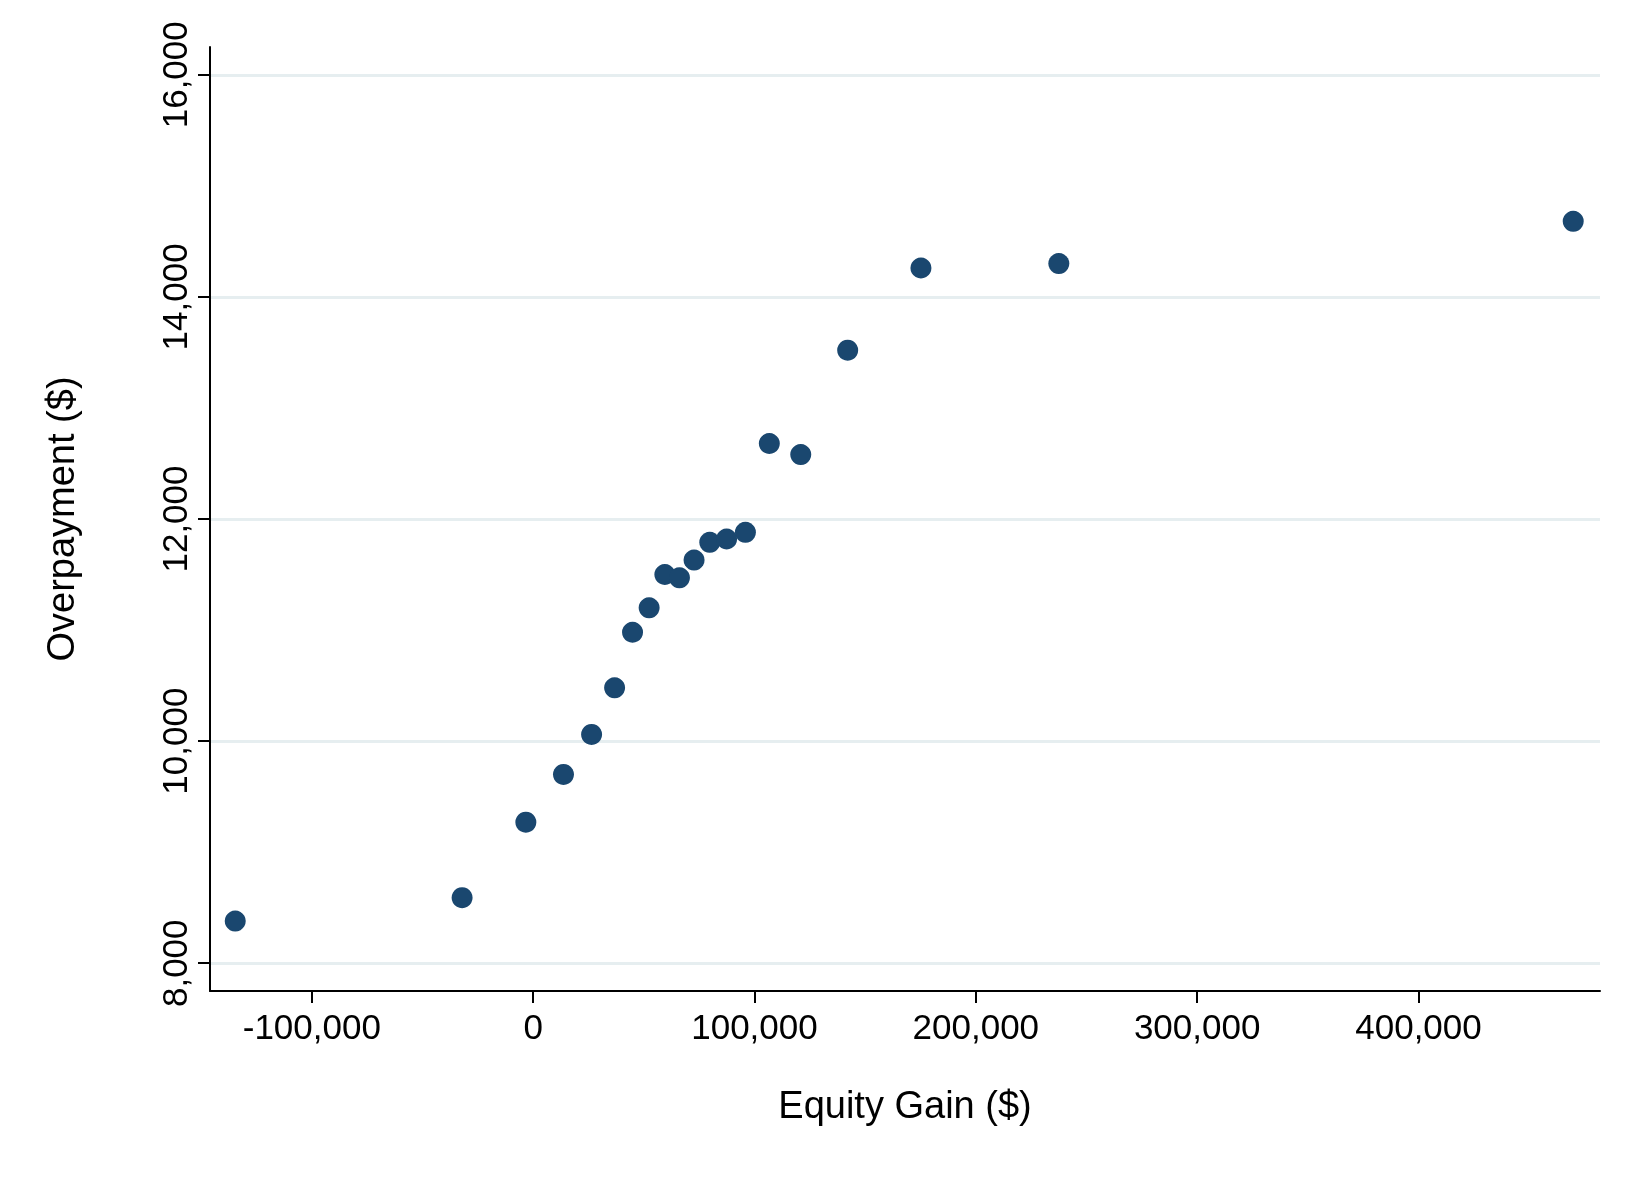  What do you see at coordinates (61, 519) in the screenshot?
I see `y-axis-title: Overpayment ($)` at bounding box center [61, 519].